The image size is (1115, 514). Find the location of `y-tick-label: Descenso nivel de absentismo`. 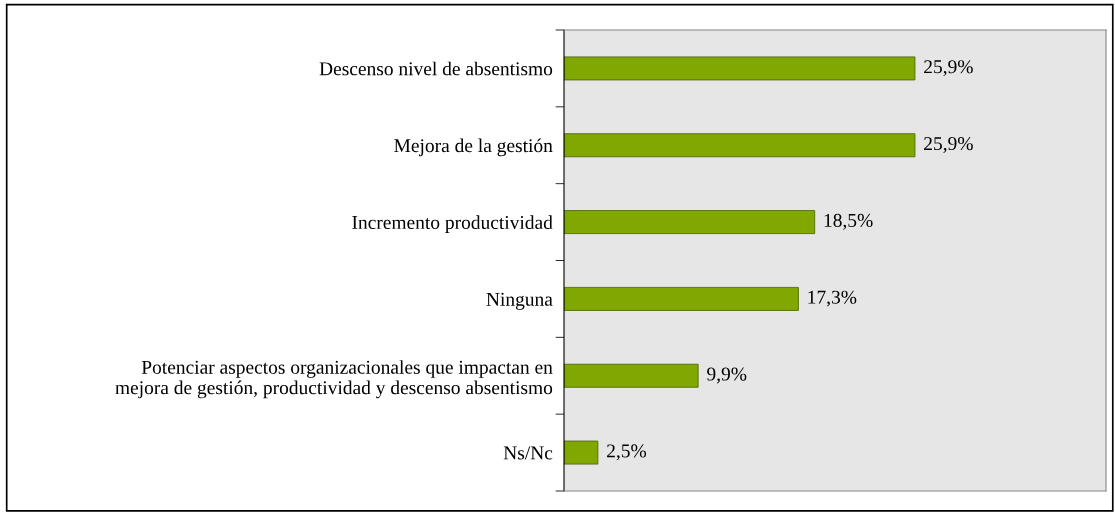

y-tick-label: Descenso nivel de absentismo is located at coordinates (436, 68).